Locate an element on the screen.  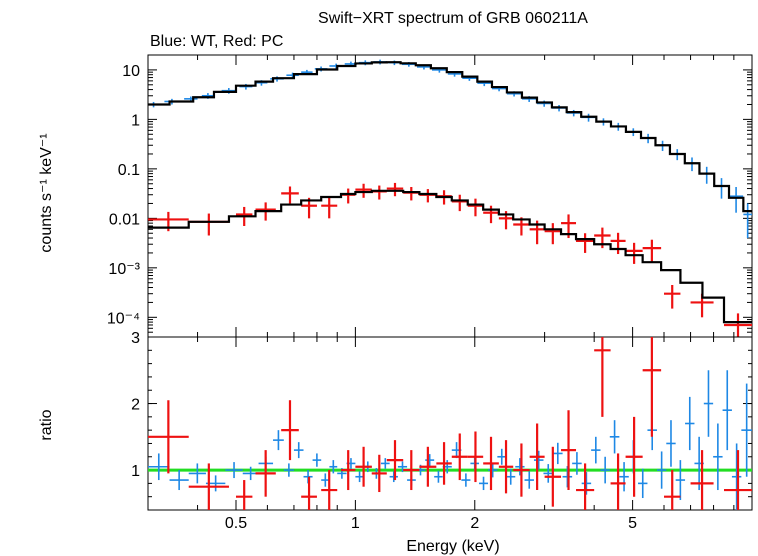
x-tick-label: 5 is located at coordinates (632, 523).